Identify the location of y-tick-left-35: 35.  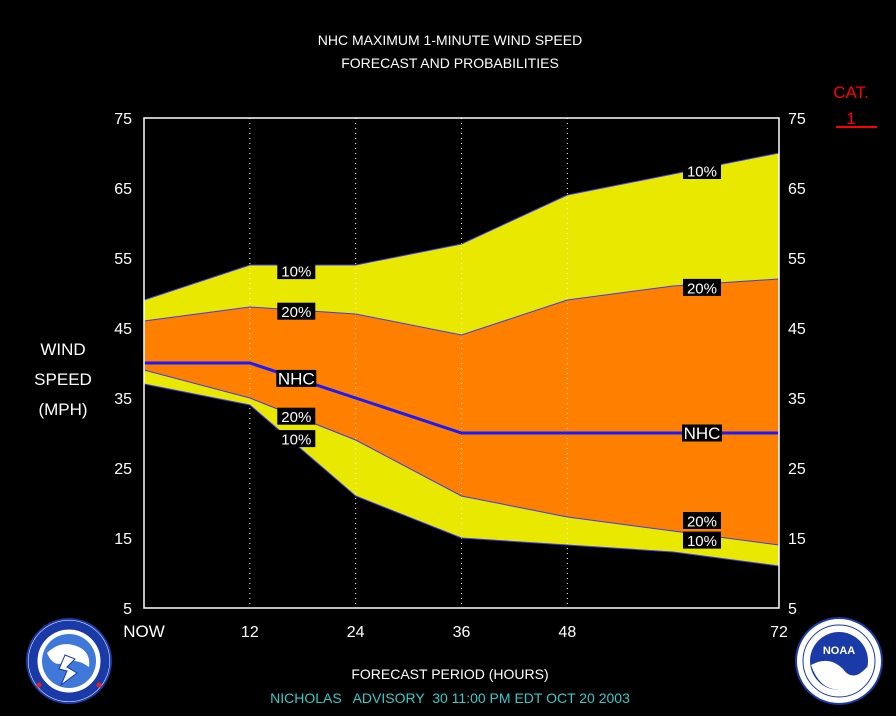
(123, 399).